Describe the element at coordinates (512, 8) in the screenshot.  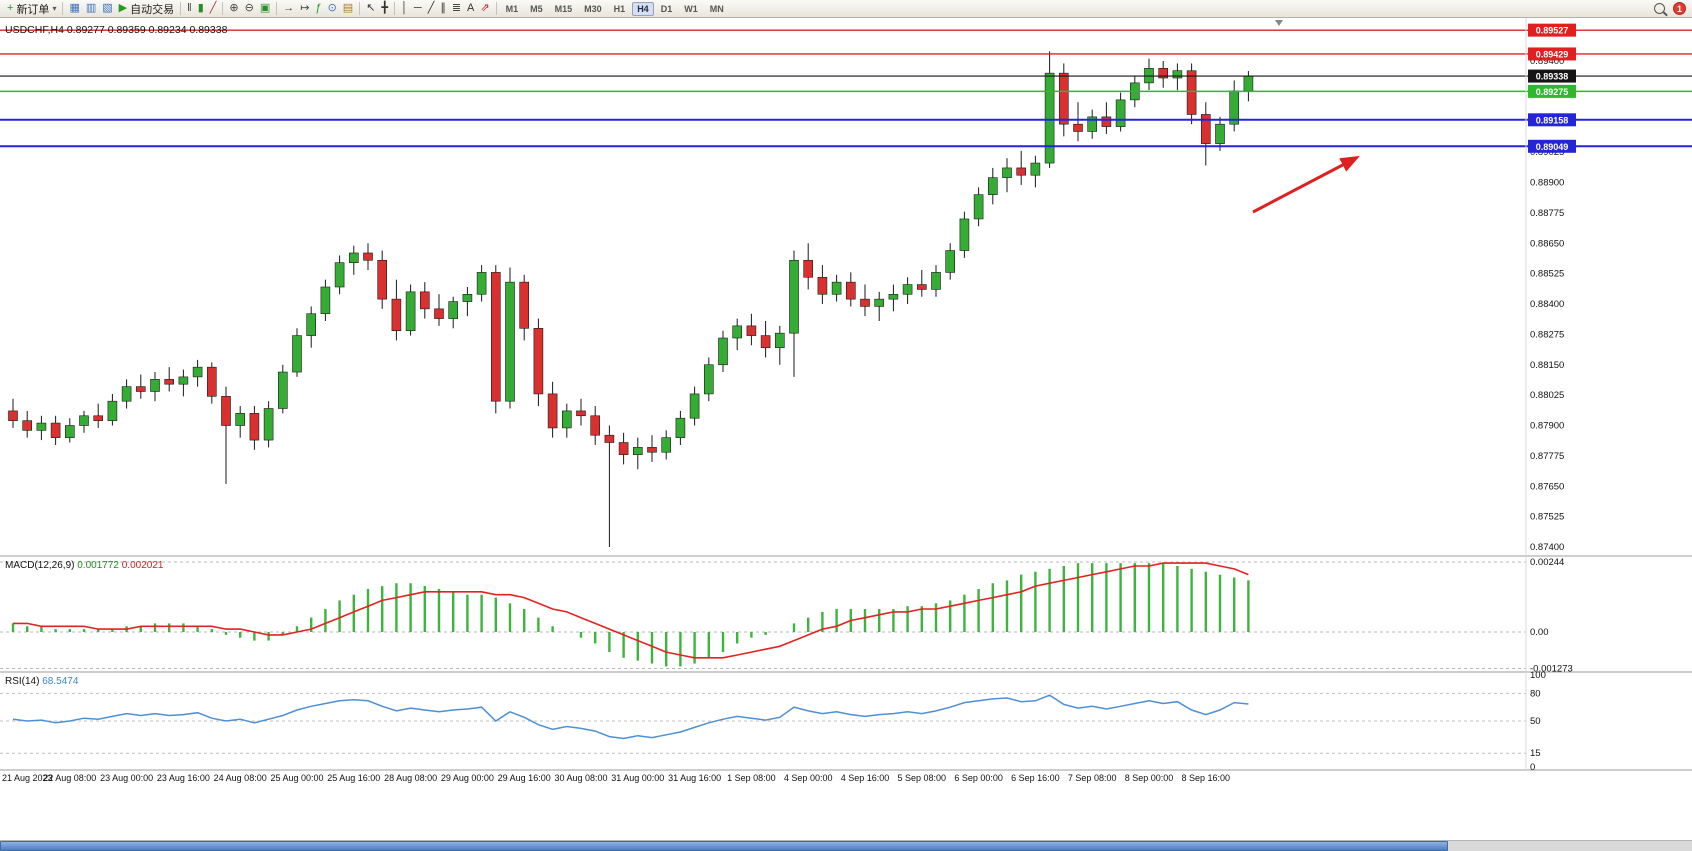
I see `timeframe-m1-button: M1` at that location.